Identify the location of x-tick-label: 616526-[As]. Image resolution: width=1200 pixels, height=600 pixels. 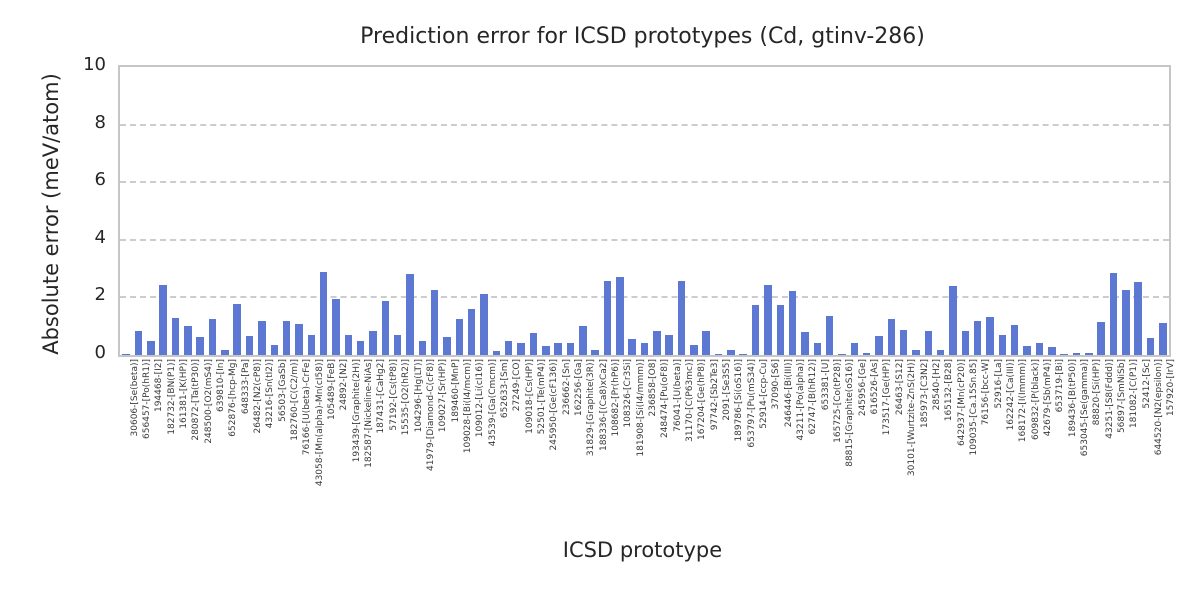
(875, 387).